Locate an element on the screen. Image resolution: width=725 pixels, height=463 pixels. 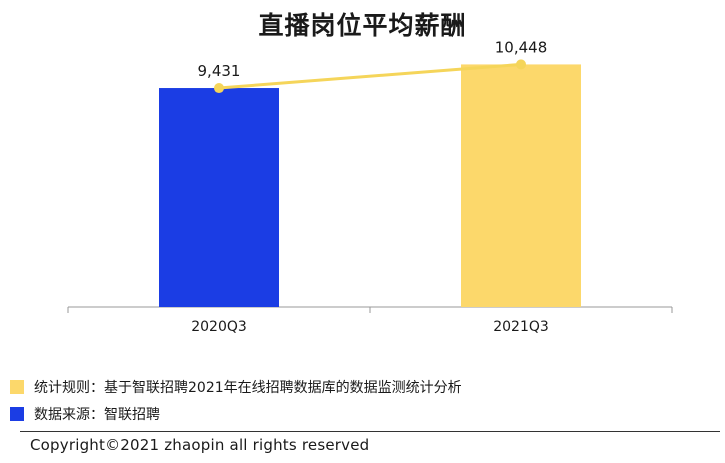
legend-item-source: 数据来源：智联招聘 is located at coordinates (85, 414).